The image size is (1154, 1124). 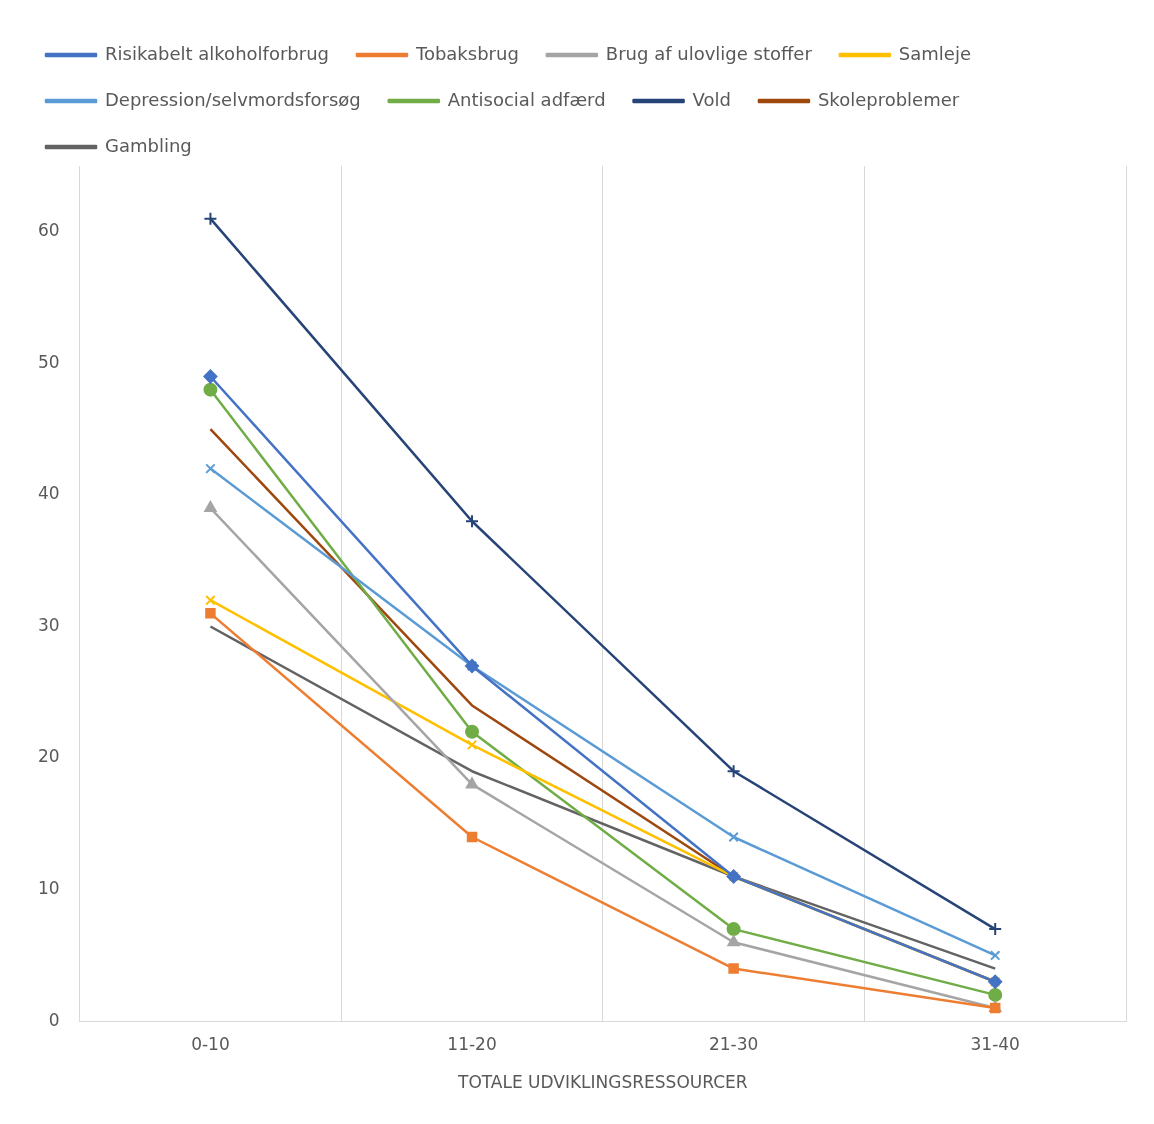 What do you see at coordinates (148, 145) in the screenshot?
I see `legend-label: Gambling` at bounding box center [148, 145].